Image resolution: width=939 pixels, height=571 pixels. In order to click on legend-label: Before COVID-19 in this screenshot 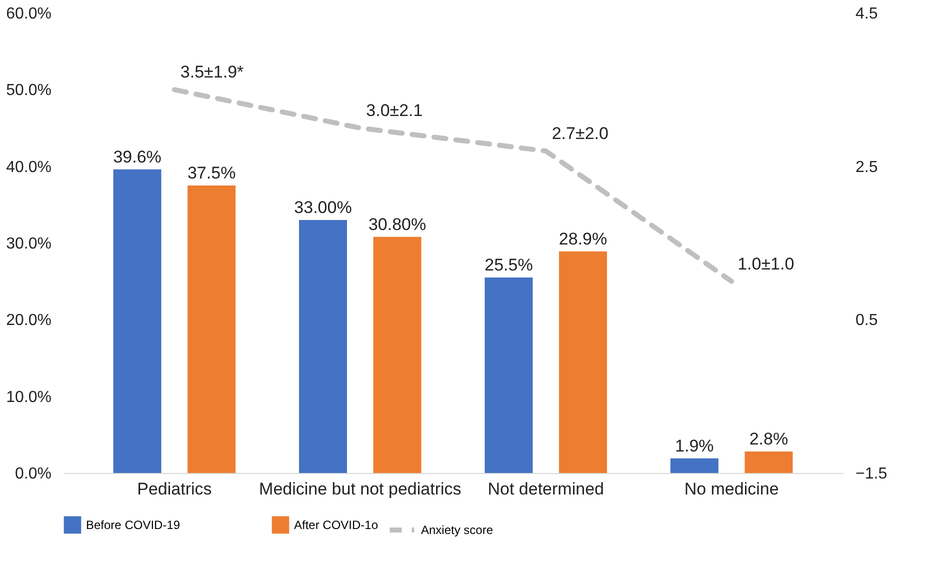, I will do `click(133, 525)`.